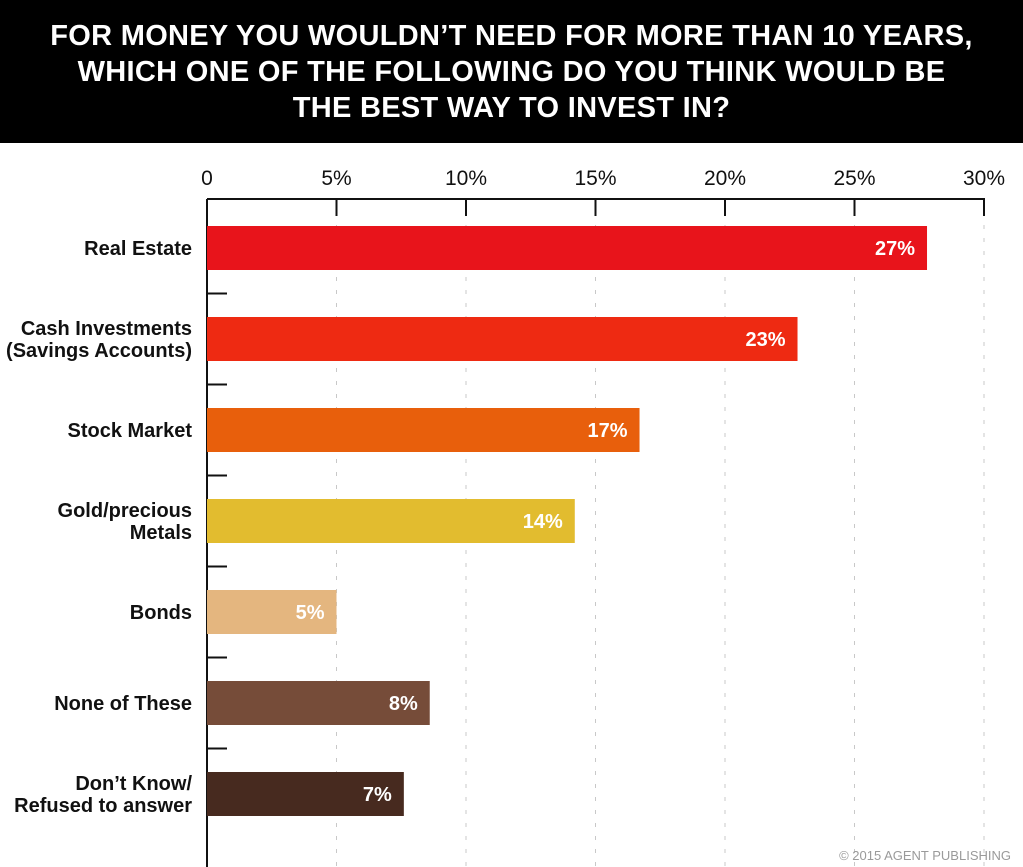  Describe the element at coordinates (123, 704) in the screenshot. I see `category-label: None of These` at that location.